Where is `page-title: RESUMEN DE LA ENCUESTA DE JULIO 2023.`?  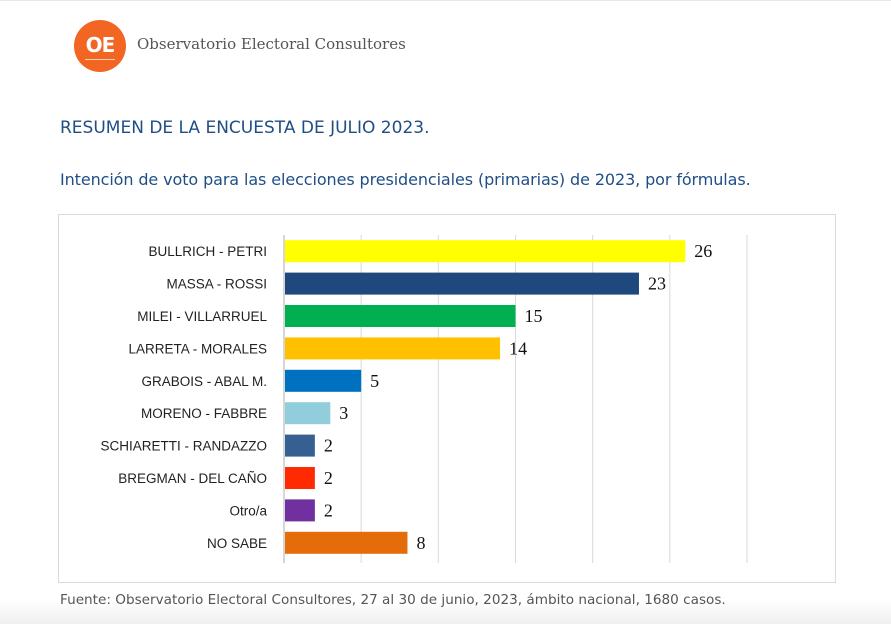 page-title: RESUMEN DE LA ENCUESTA DE JULIO 2023. is located at coordinates (245, 128).